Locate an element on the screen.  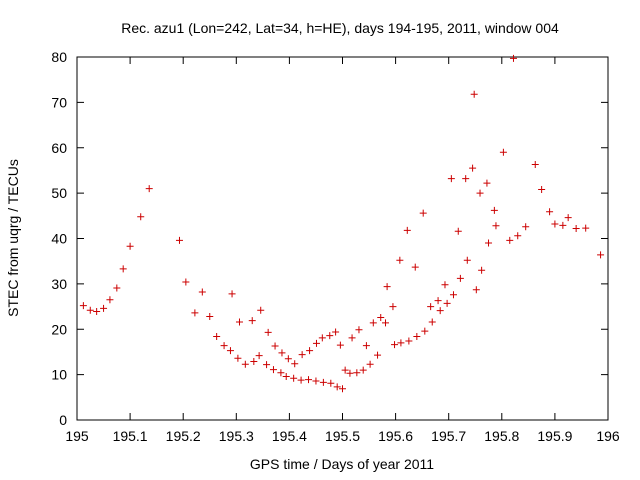
y-tick-label: 10 is located at coordinates (59, 375).